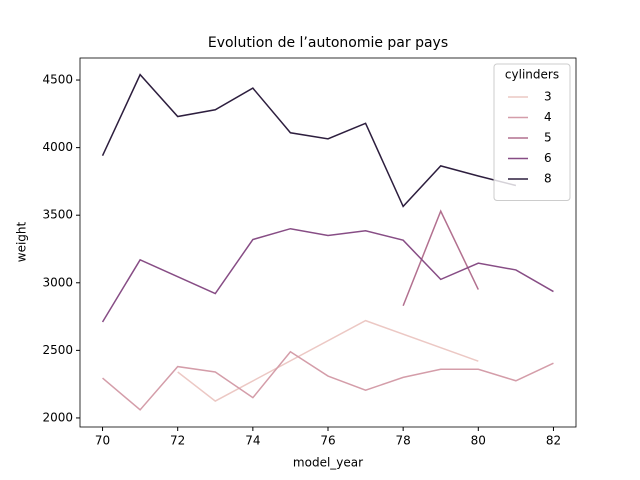 Image resolution: width=640 pixels, height=480 pixels. Describe the element at coordinates (57, 215) in the screenshot. I see `y-tick-label: 3500` at that location.